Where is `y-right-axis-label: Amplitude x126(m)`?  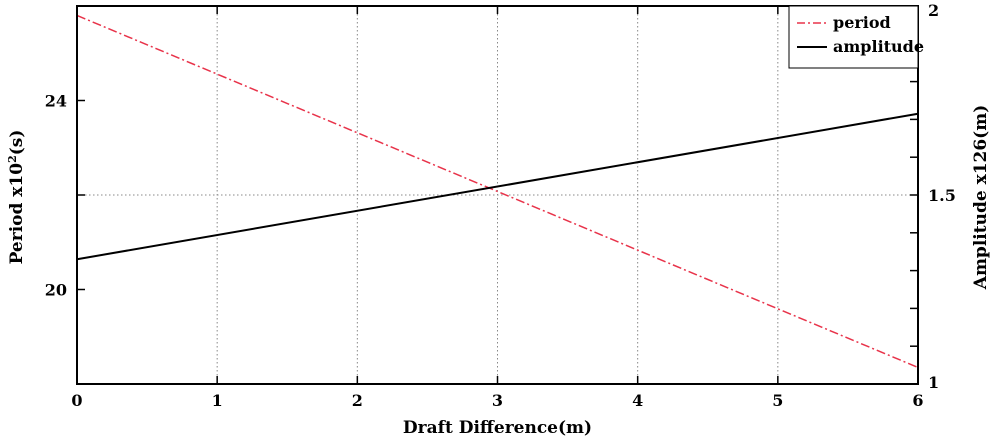
y-right-axis-label: Amplitude x126(m) is located at coordinates (981, 198).